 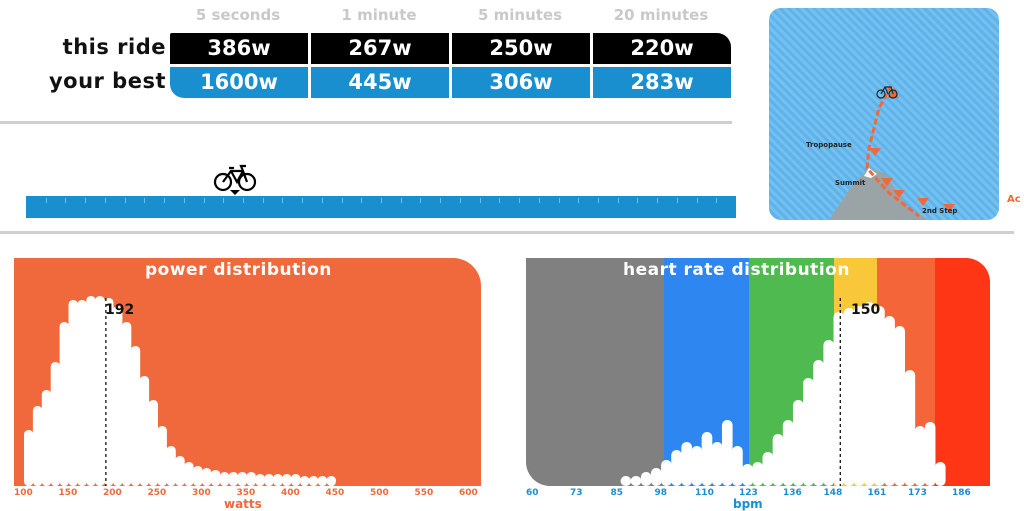 What do you see at coordinates (704, 493) in the screenshot?
I see `hr-x-tick: 110` at bounding box center [704, 493].